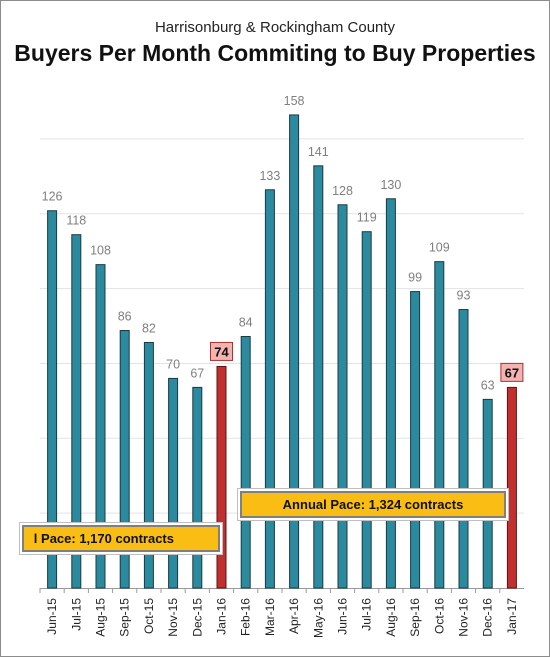 The image size is (550, 657). What do you see at coordinates (76, 221) in the screenshot?
I see `data-label: 118` at bounding box center [76, 221].